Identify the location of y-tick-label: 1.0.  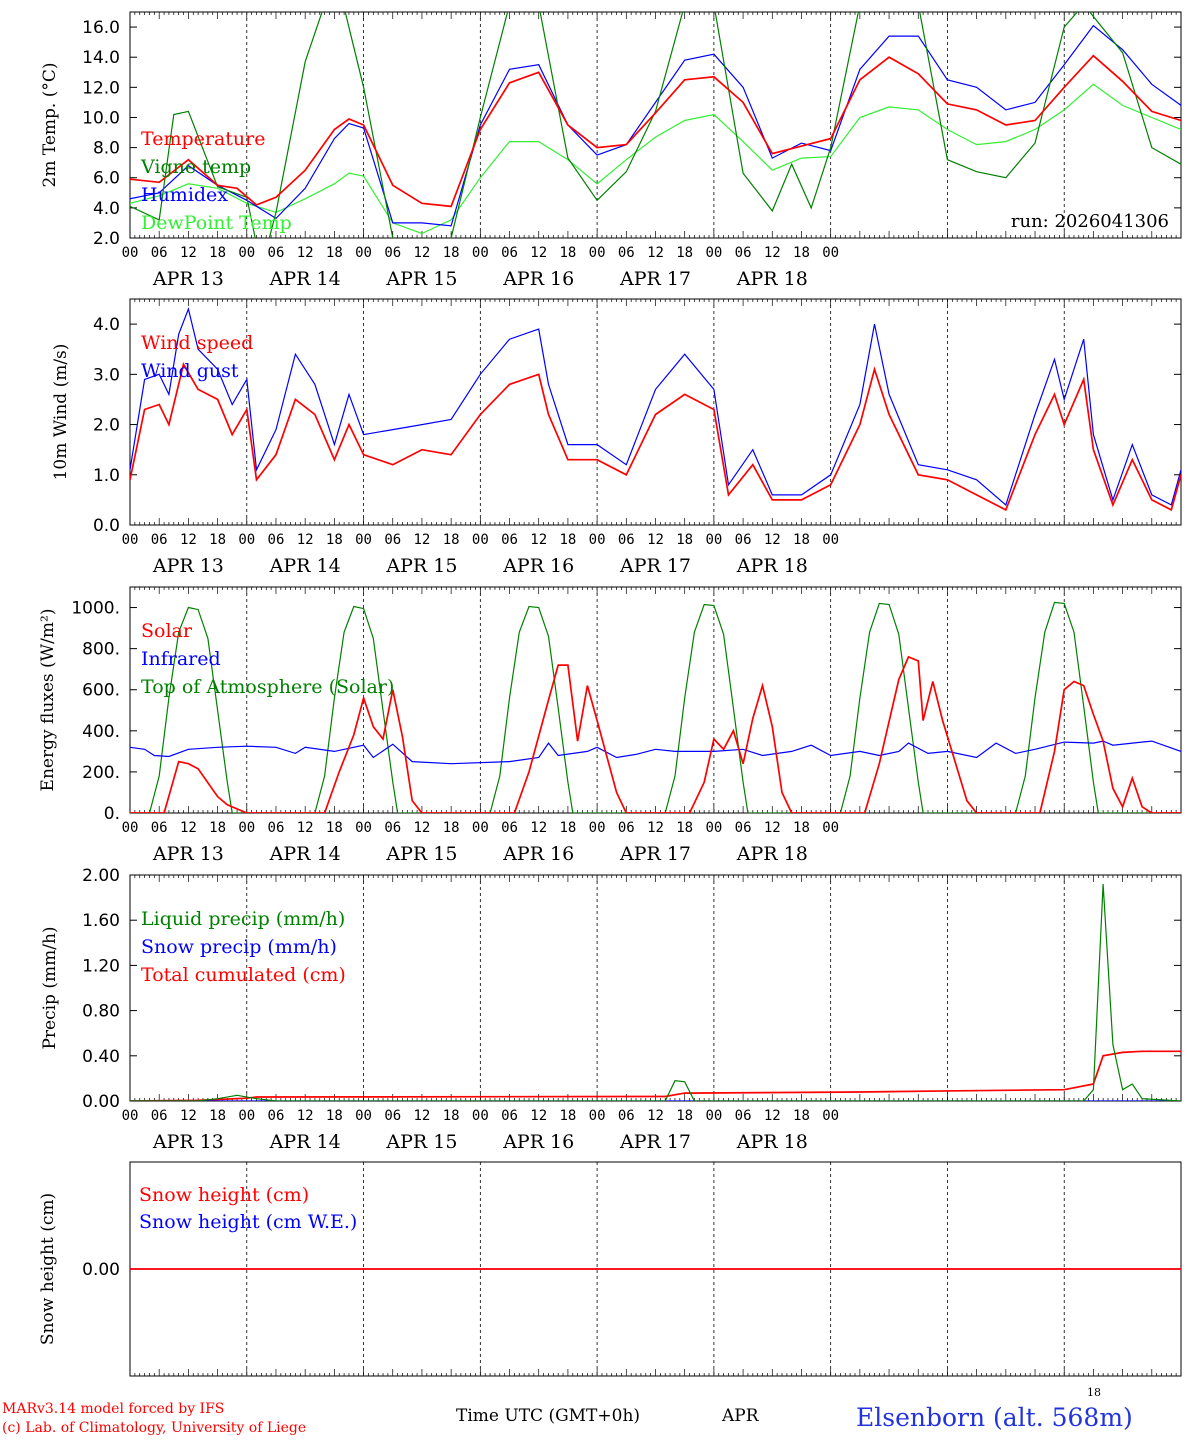
(106, 476).